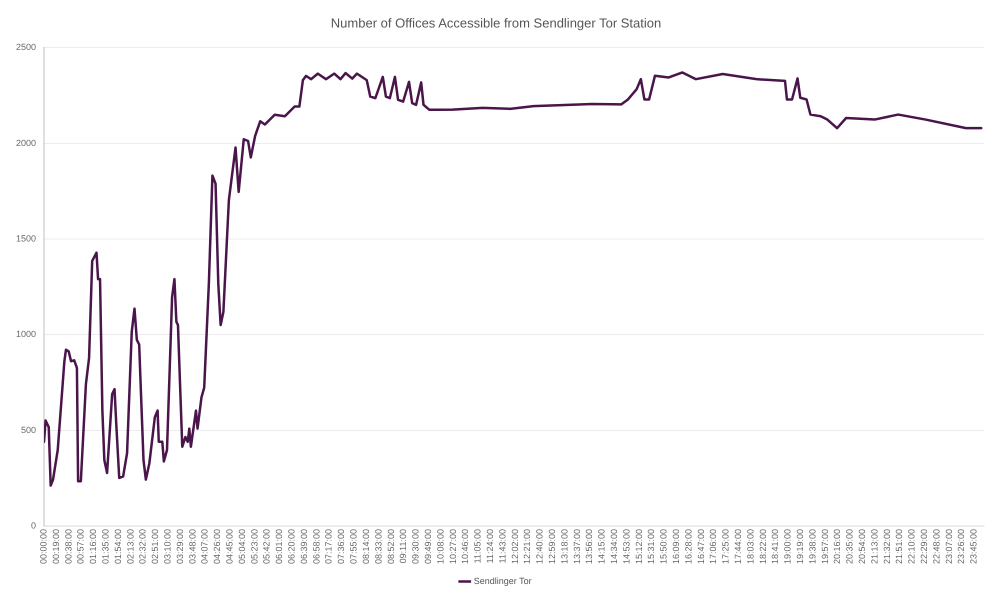 This screenshot has height=606, width=997. What do you see at coordinates (267, 546) in the screenshot?
I see `x-tick-label: 05:42:00` at bounding box center [267, 546].